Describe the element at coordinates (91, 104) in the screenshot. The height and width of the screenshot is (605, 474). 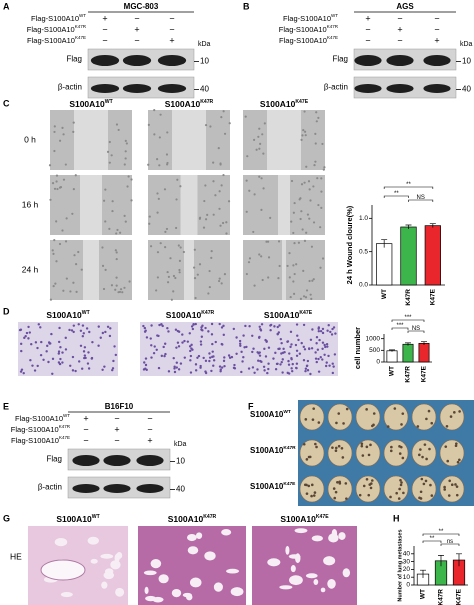
I see `column-header: S100A10WT` at that location.